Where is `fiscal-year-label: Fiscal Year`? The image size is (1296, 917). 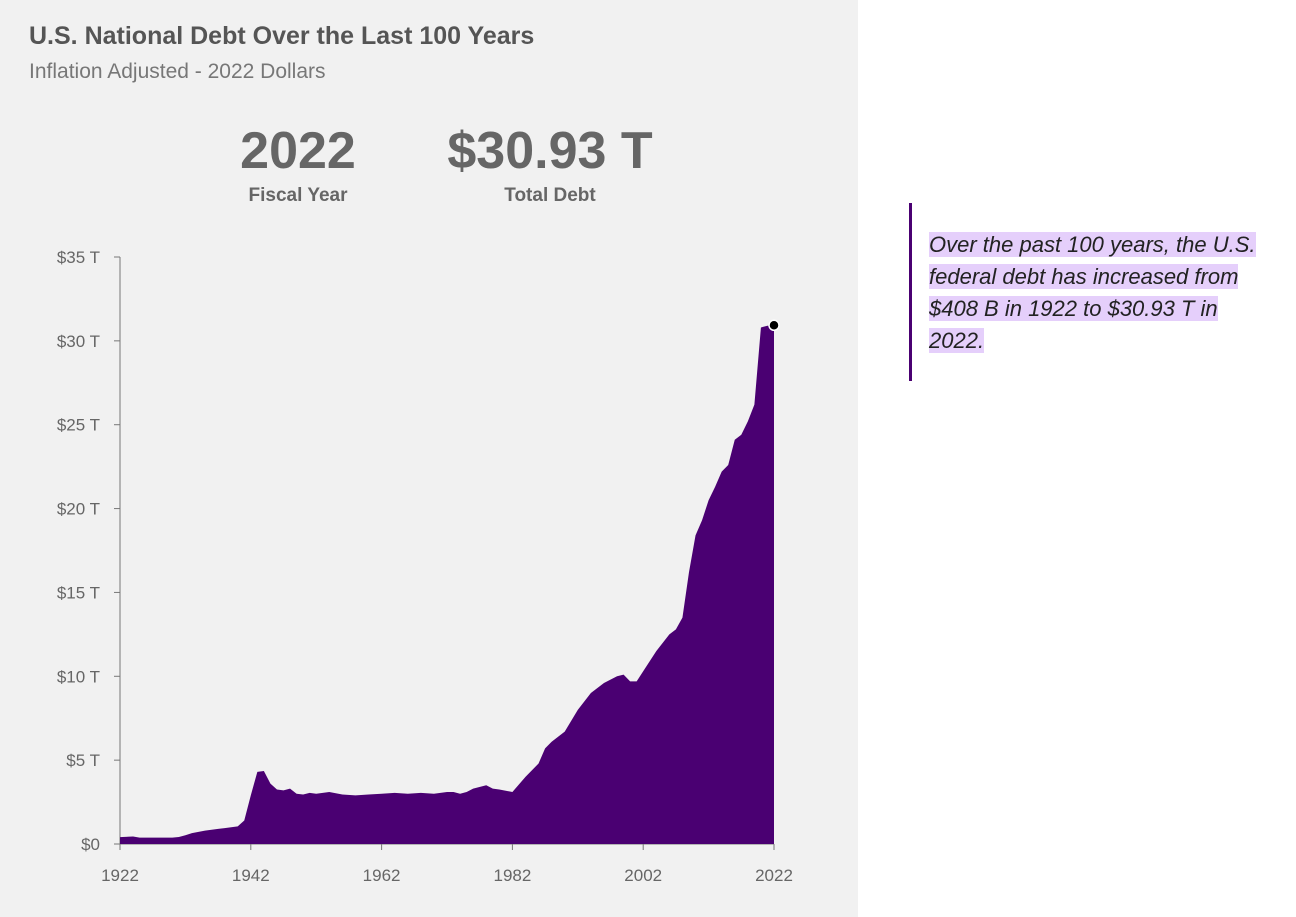
fiscal-year-label: Fiscal Year is located at coordinates (298, 195).